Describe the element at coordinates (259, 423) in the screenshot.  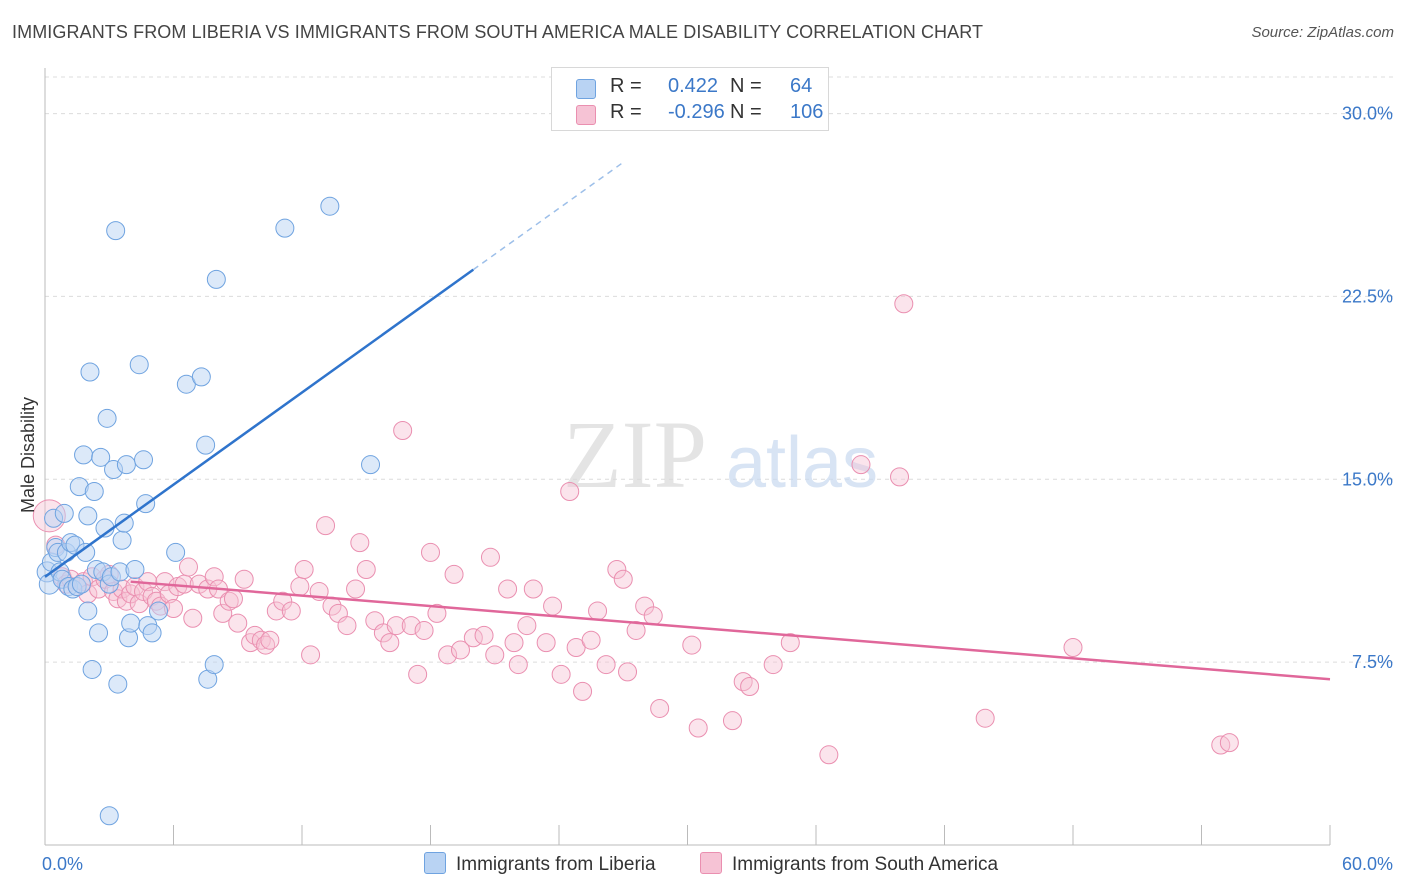
I see `trend-line-liberia` at that location.